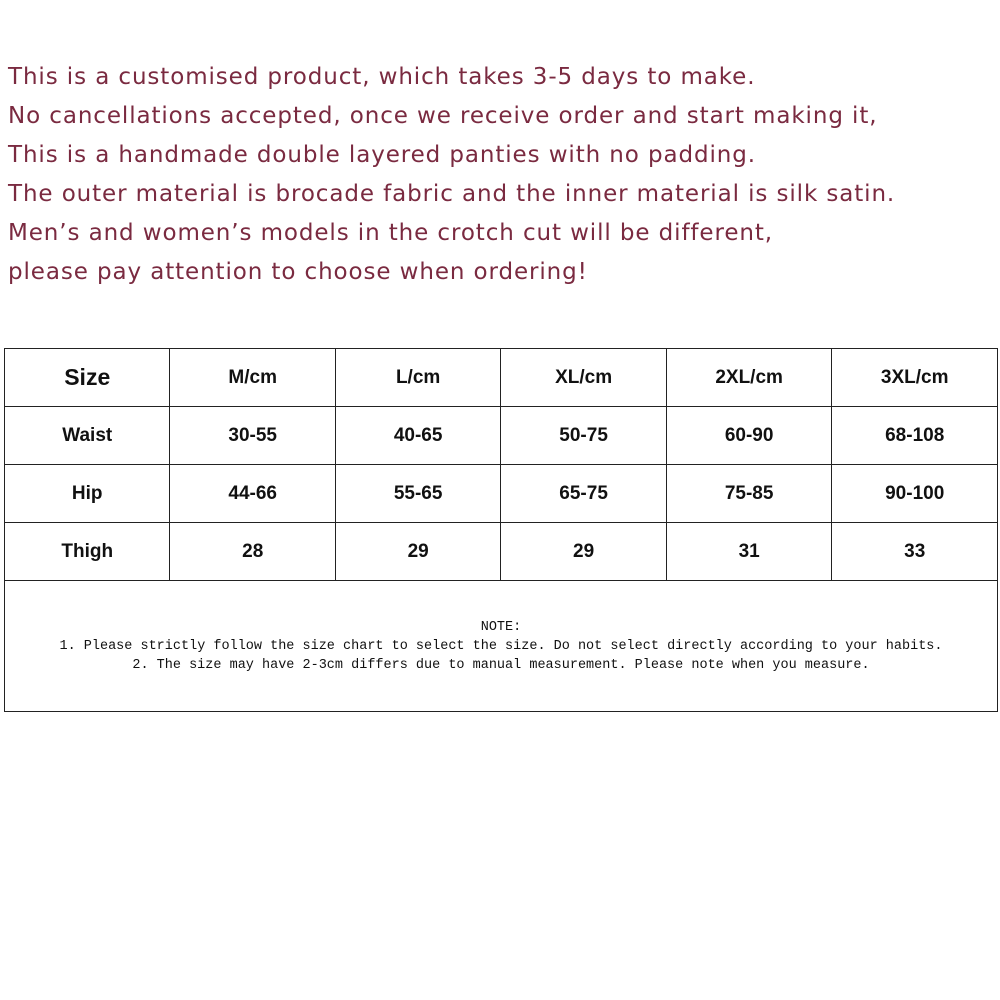 The height and width of the screenshot is (1000, 1000). Describe the element at coordinates (252, 551) in the screenshot. I see `table-cell: 28` at that location.